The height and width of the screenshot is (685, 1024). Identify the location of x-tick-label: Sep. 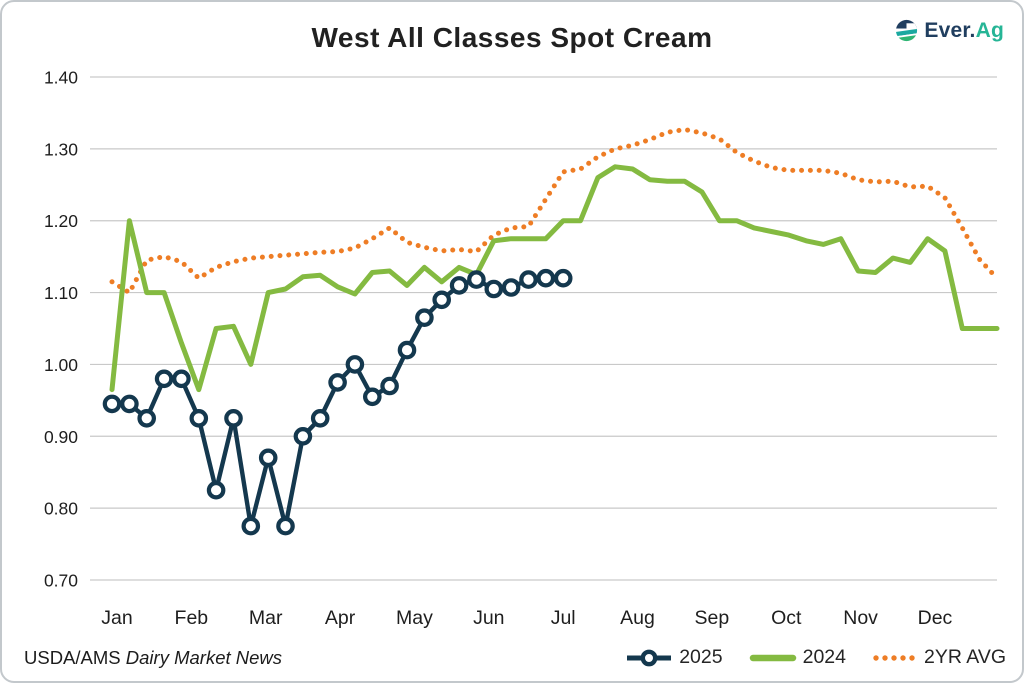
(712, 618).